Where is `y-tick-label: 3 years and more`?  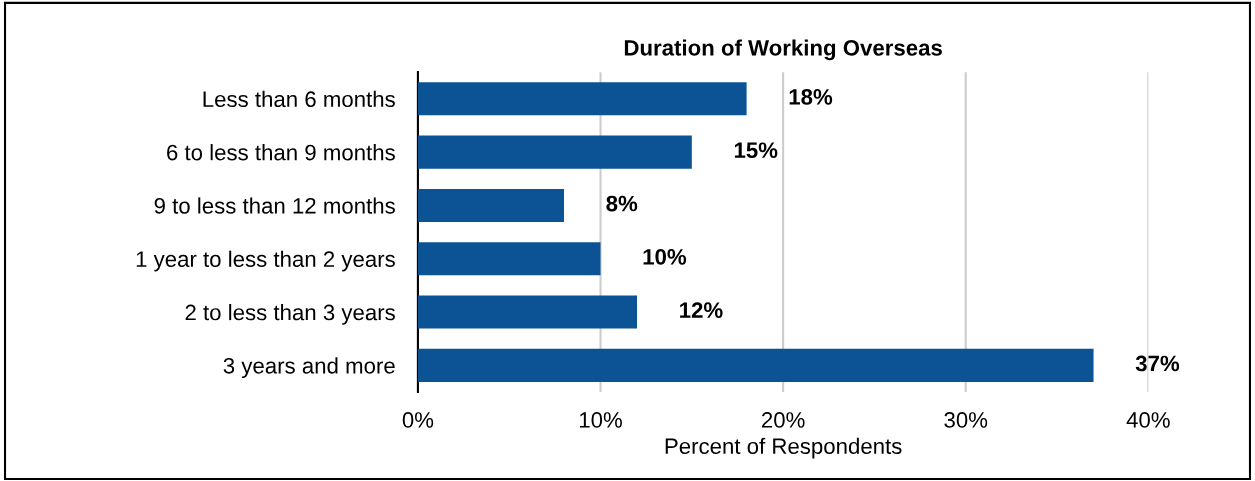
y-tick-label: 3 years and more is located at coordinates (309, 368).